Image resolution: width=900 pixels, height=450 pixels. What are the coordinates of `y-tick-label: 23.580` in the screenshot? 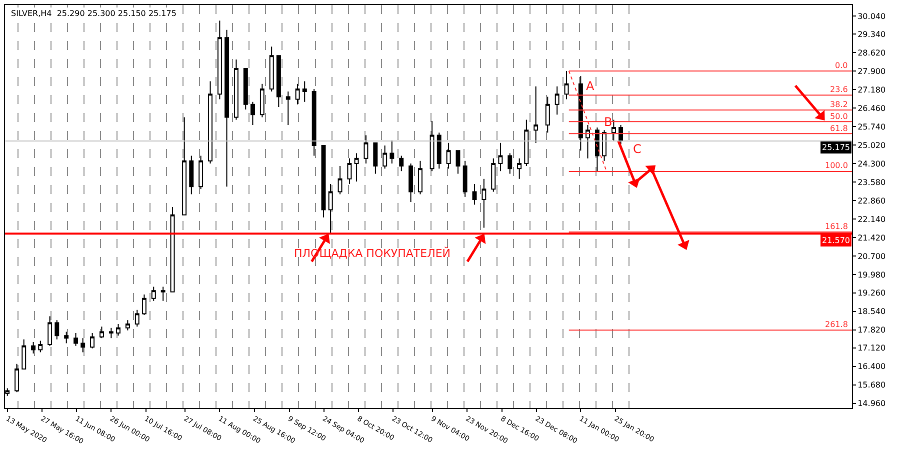 It's located at (872, 182).